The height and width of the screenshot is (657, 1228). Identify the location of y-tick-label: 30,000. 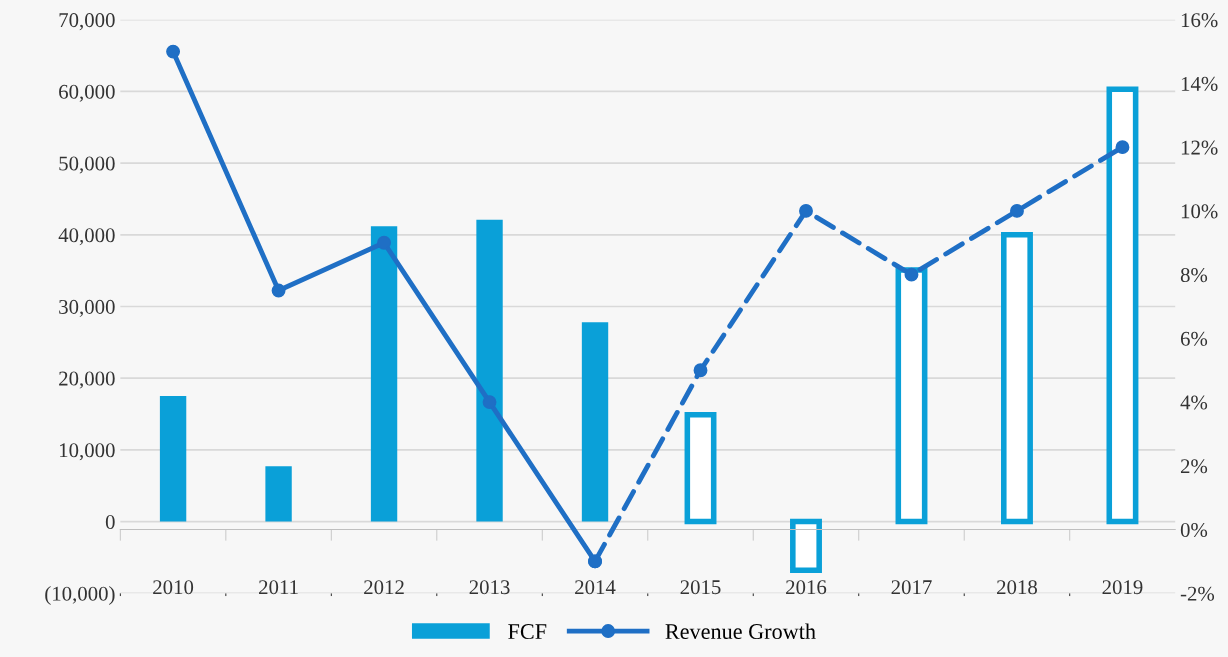
(87, 308).